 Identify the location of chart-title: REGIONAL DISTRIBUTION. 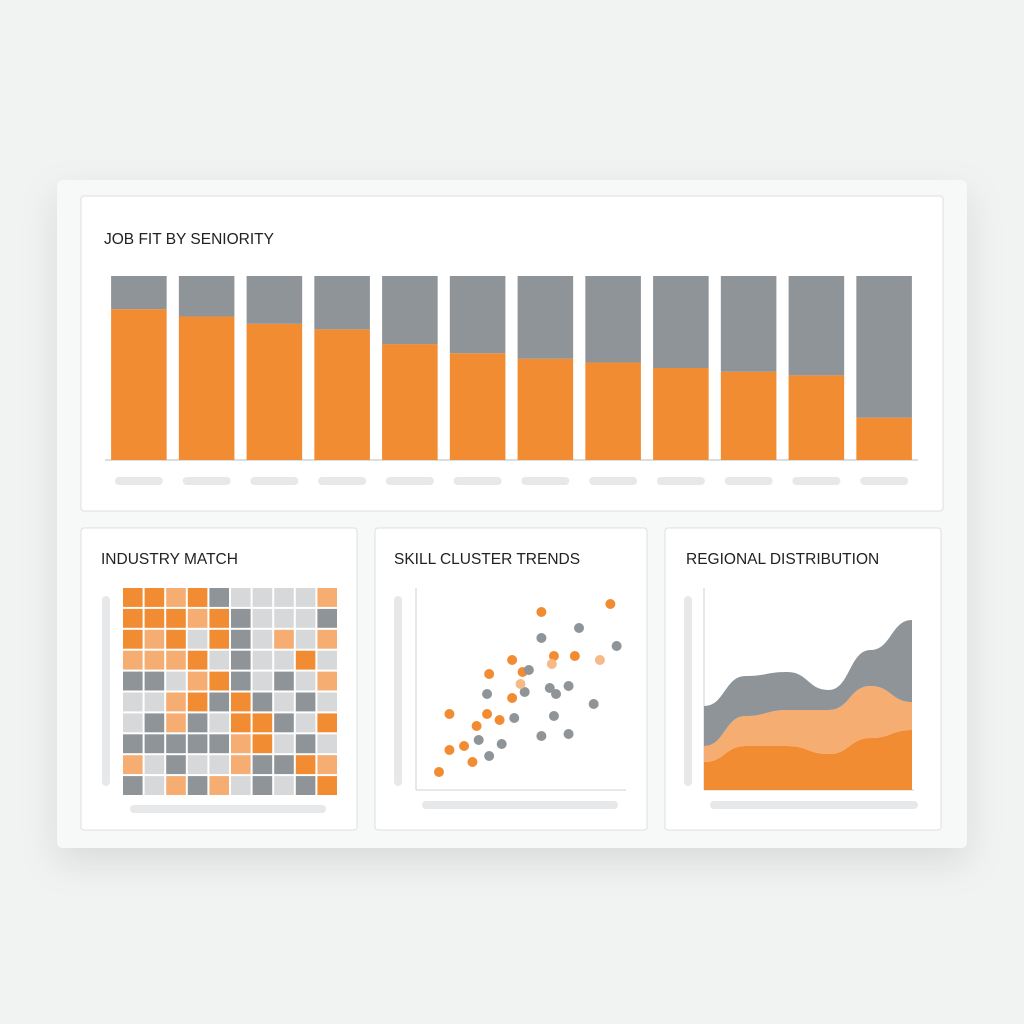
(782, 559).